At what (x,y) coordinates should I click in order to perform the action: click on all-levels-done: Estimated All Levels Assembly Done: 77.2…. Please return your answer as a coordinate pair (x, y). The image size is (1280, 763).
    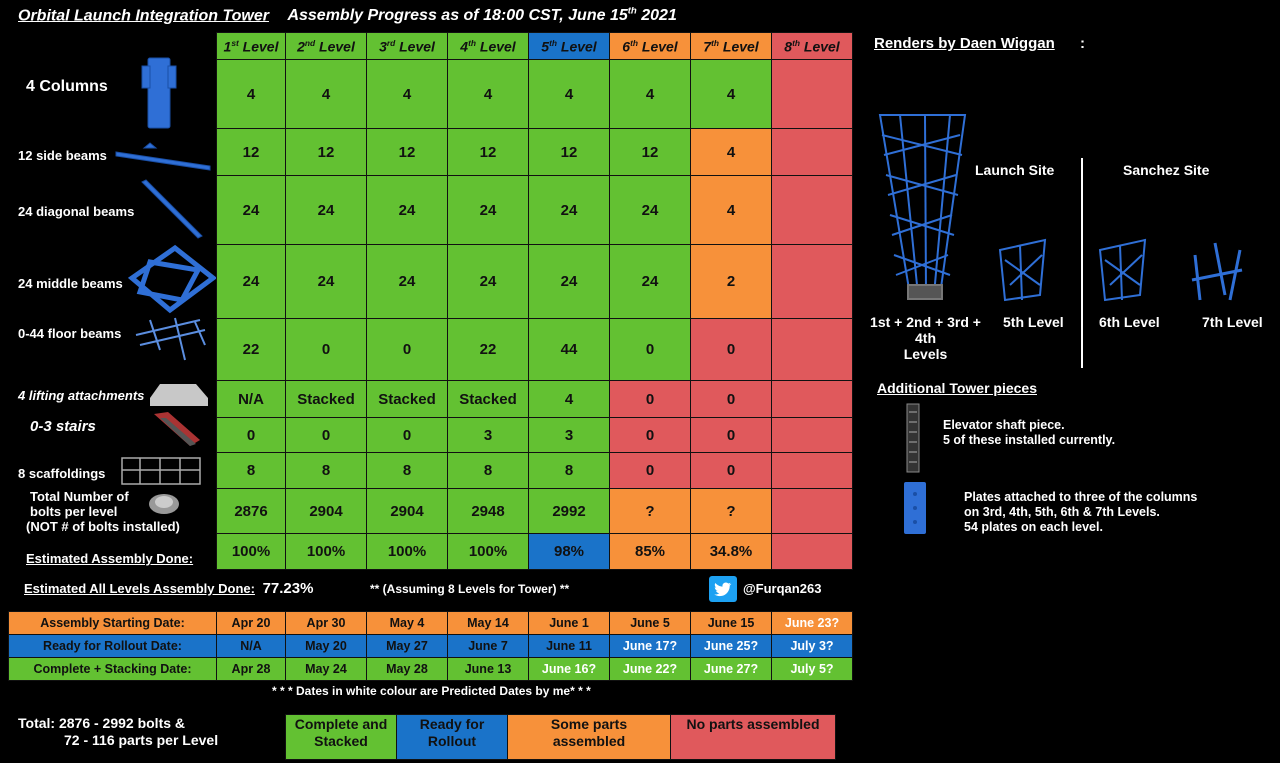
    Looking at the image, I should click on (168, 588).